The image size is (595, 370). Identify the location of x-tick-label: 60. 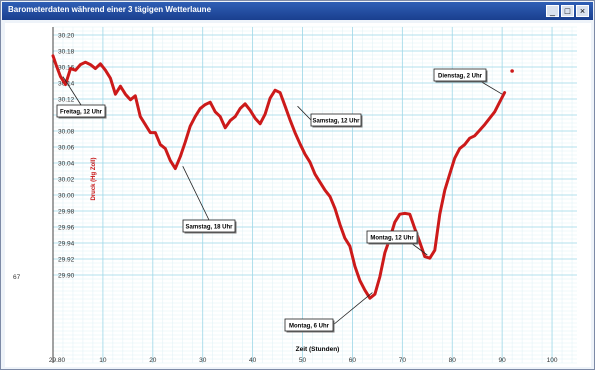
(353, 360).